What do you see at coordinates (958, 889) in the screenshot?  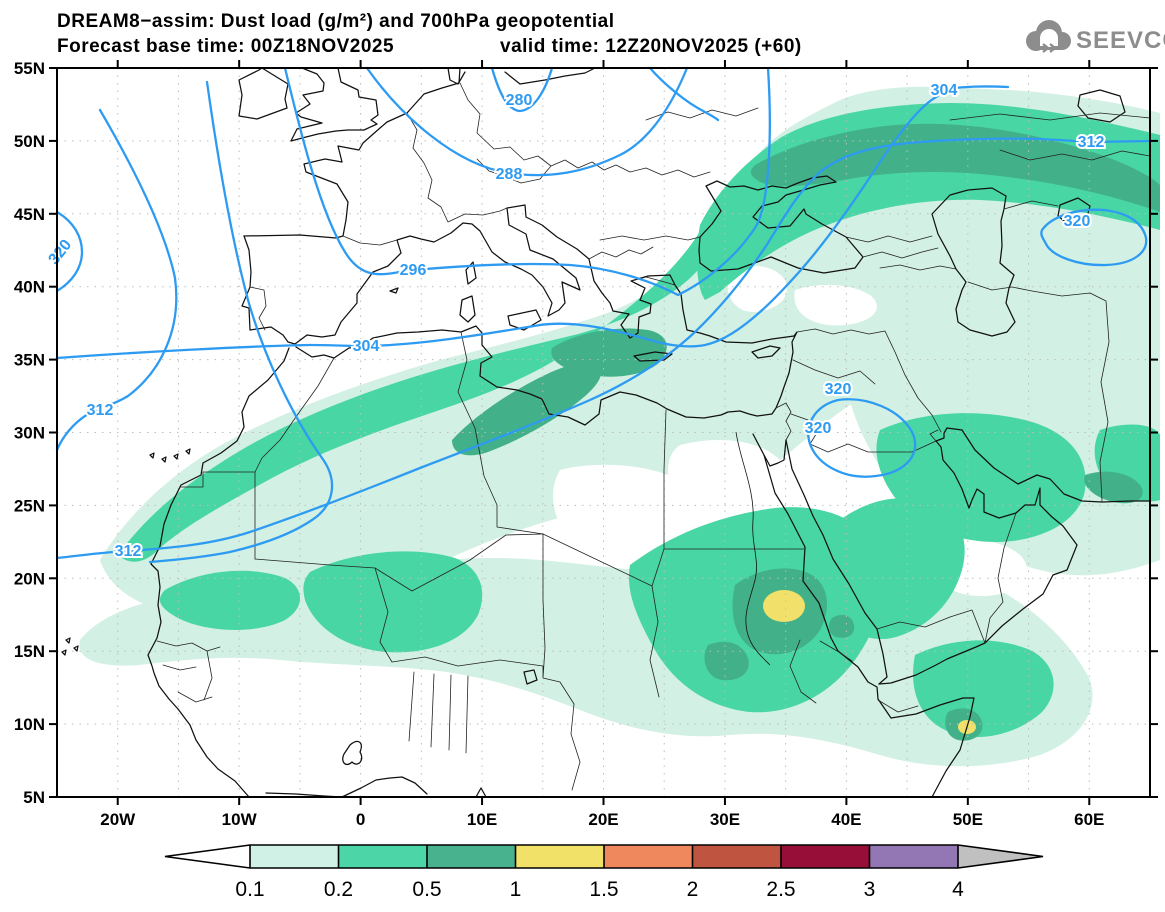 I see `colorbar-value-label: 4` at bounding box center [958, 889].